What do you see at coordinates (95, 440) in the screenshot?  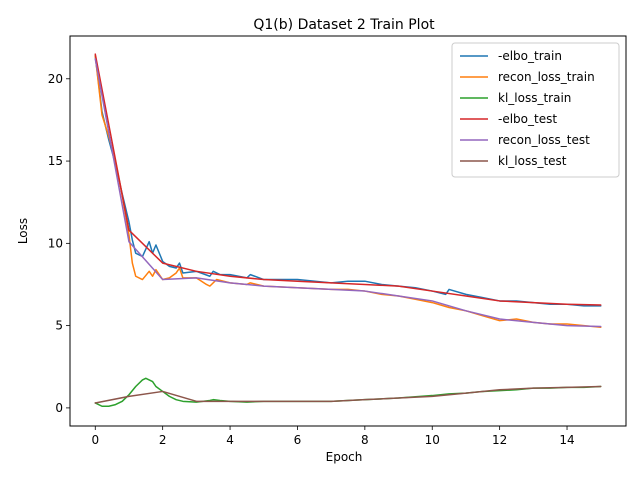 I see `x-tick-label: 0` at bounding box center [95, 440].